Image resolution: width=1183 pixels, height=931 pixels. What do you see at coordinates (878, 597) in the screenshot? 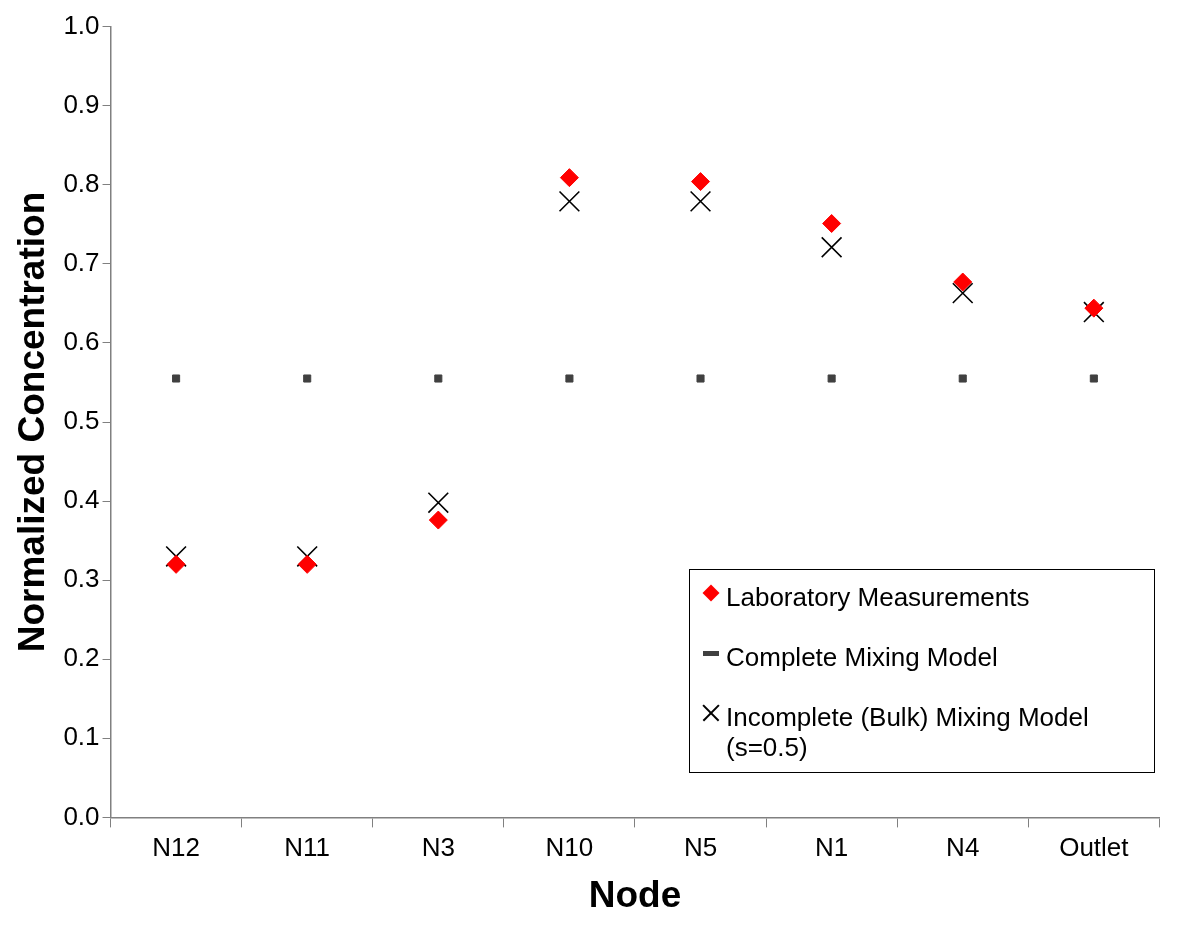
I see `legend-label: Laboratory Measurements` at bounding box center [878, 597].